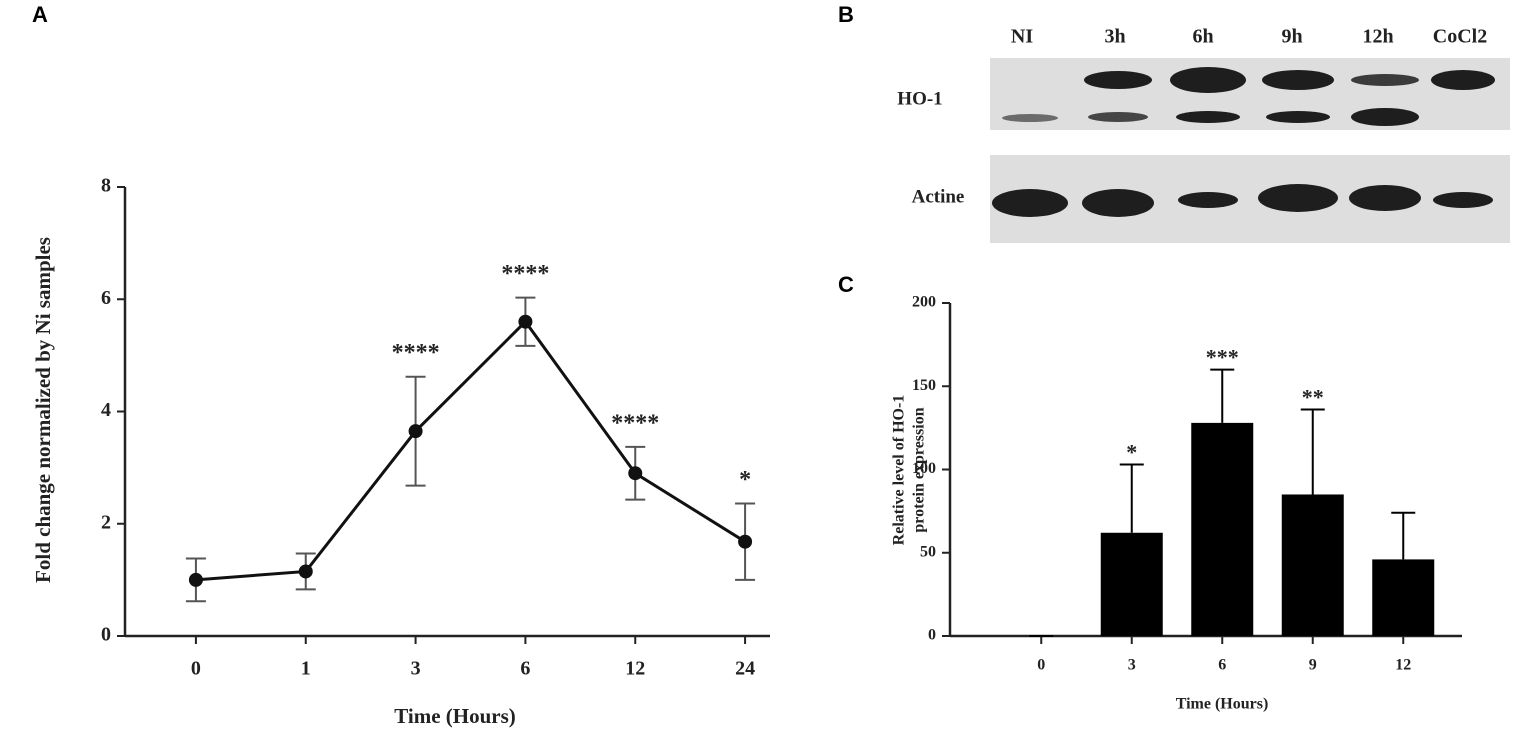  I want to click on lane-label: 12h, so click(1377, 37).